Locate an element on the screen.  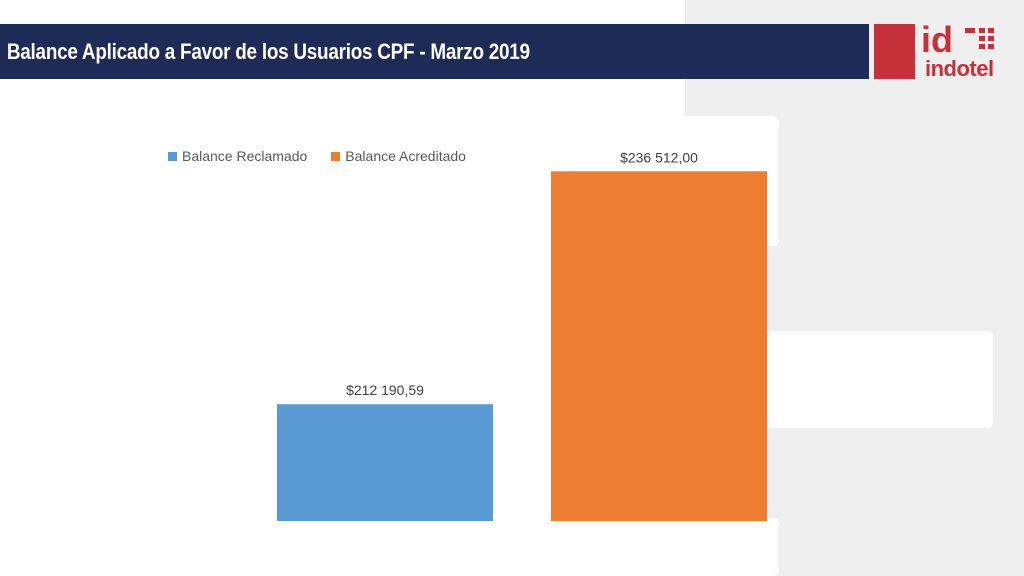
legend-item: Balance Acreditado is located at coordinates (398, 156).